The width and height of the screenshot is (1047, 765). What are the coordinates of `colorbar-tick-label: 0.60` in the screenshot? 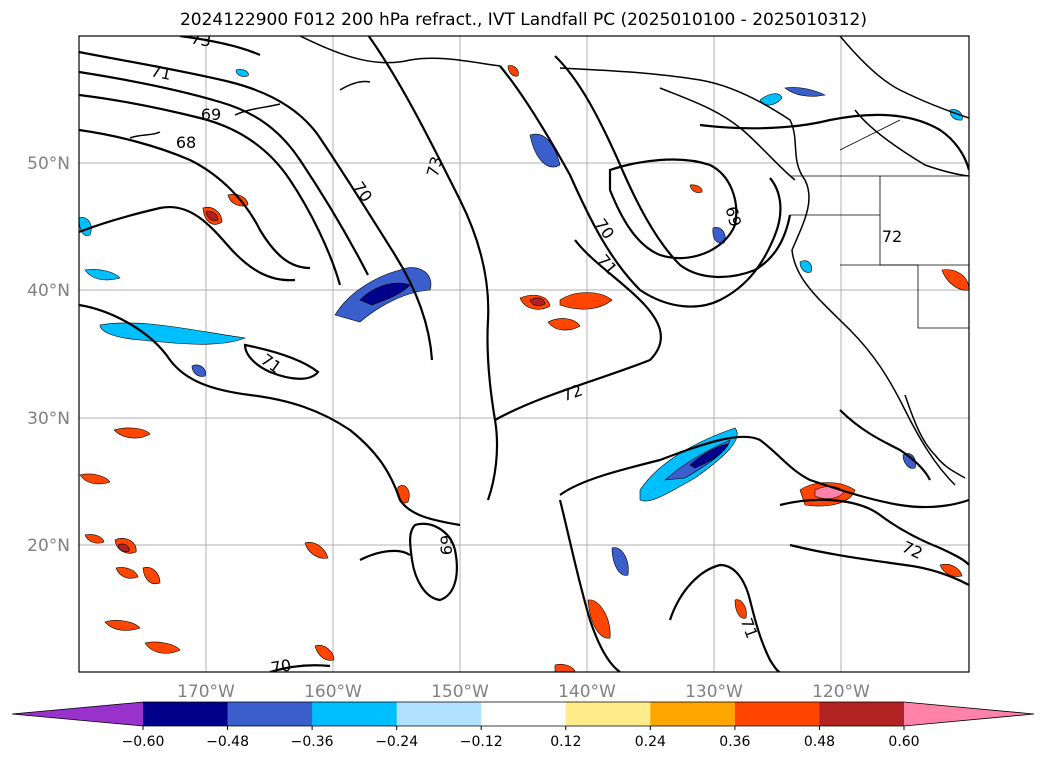 It's located at (903, 742).